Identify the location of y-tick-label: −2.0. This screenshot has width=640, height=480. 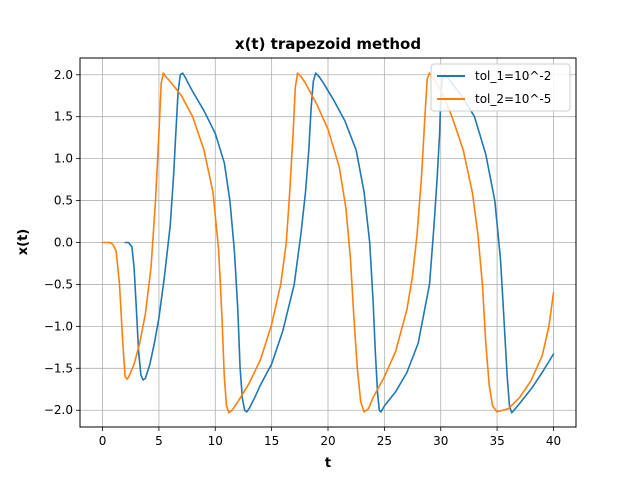
(58, 410).